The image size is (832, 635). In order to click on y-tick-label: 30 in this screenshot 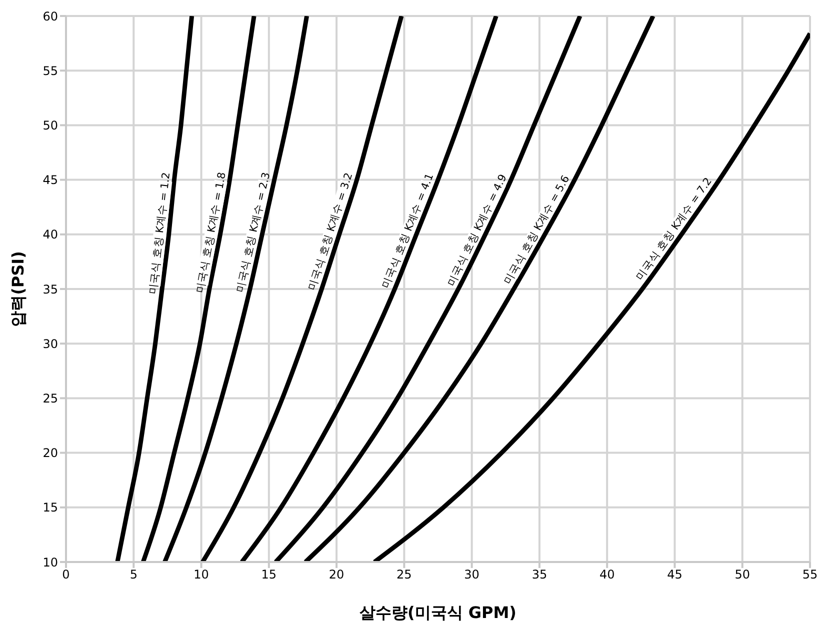, I will do `click(50, 343)`.